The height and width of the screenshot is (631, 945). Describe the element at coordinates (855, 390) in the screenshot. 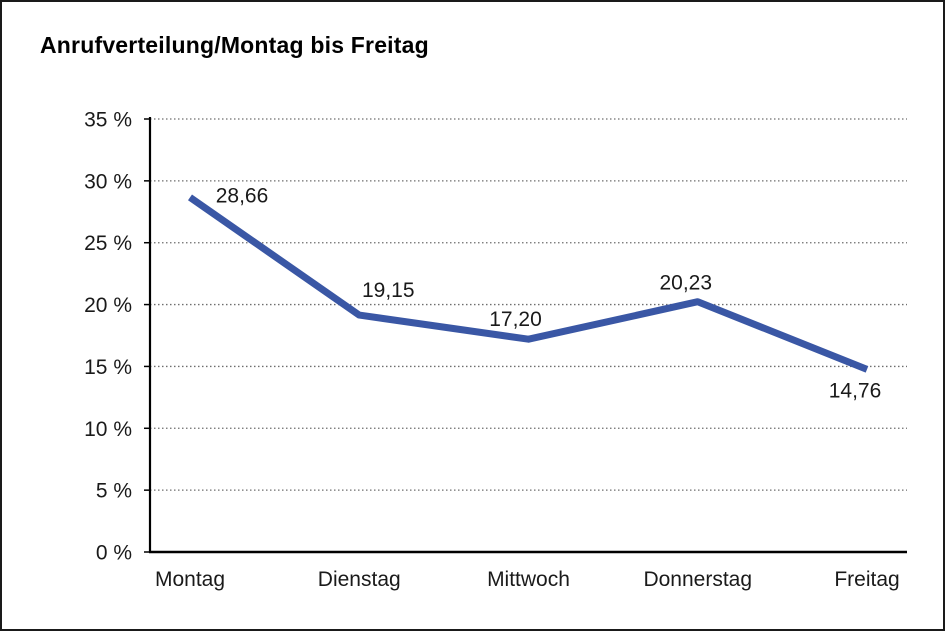

I see `data-point-label: 14,76` at that location.